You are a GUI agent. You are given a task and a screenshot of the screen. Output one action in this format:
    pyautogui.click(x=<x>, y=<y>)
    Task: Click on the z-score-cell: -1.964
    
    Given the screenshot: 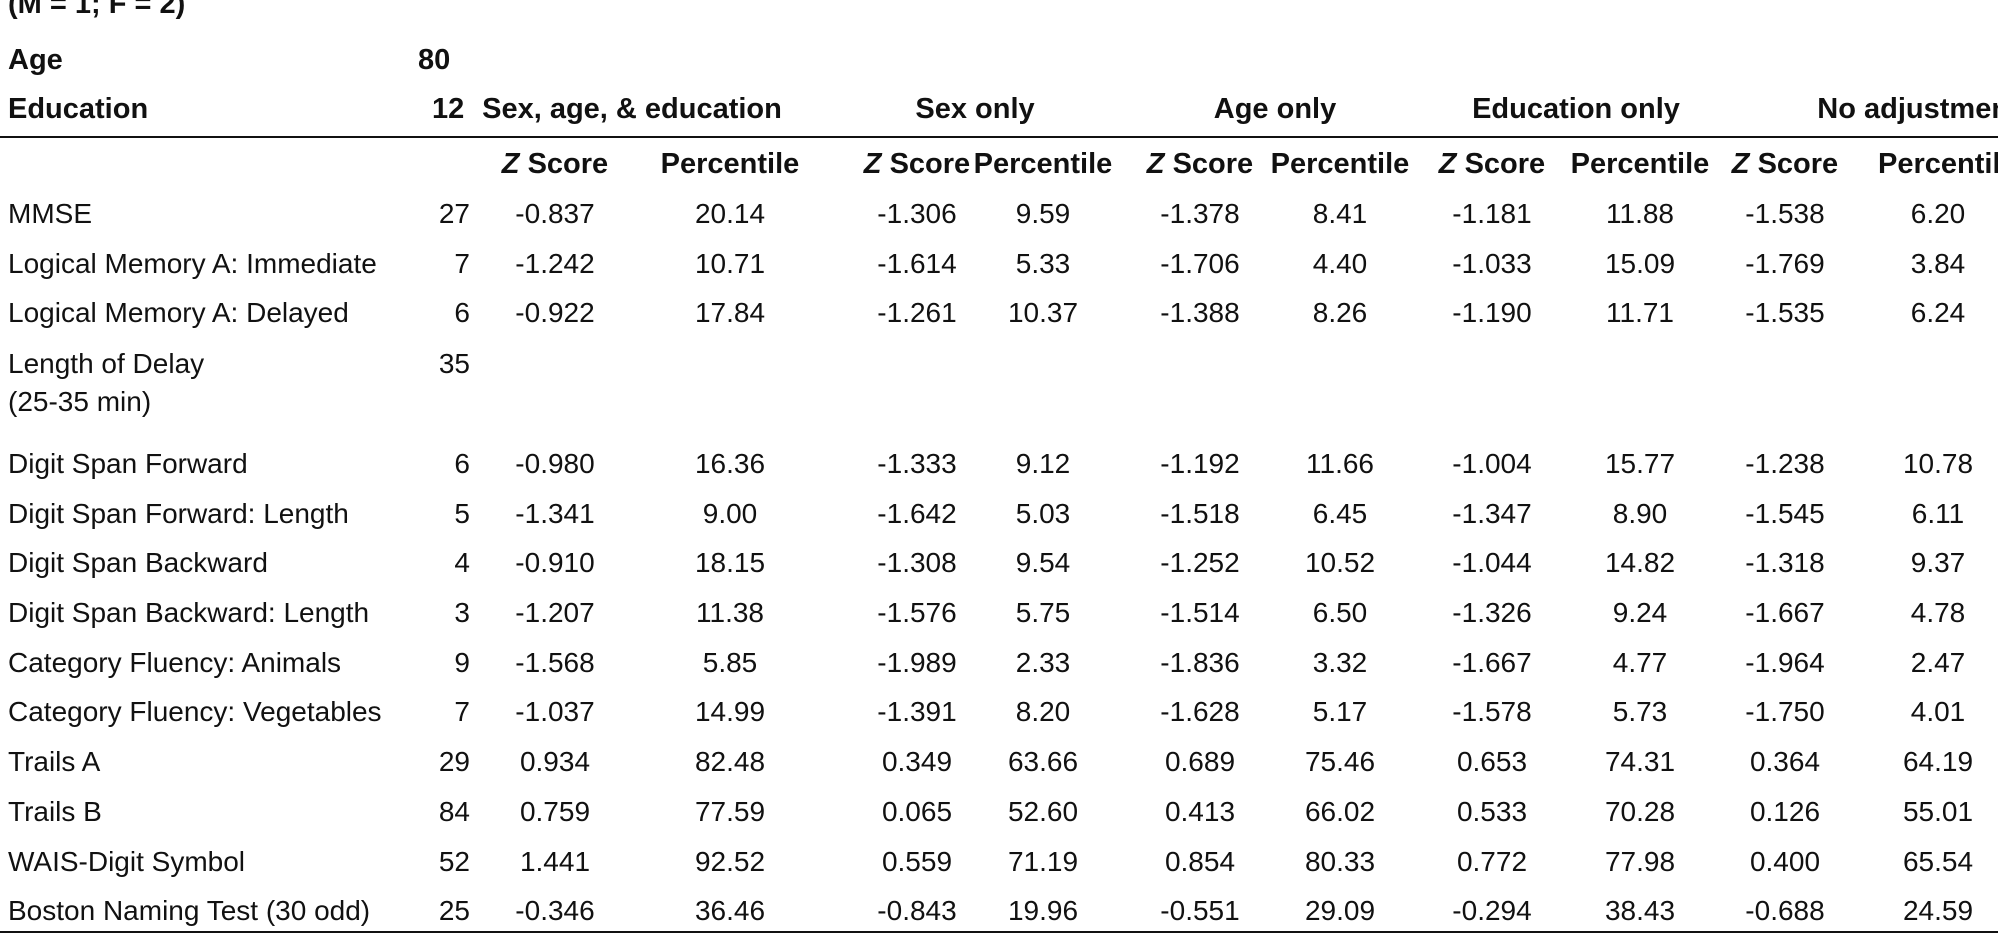 What is the action you would take?
    pyautogui.click(x=1785, y=662)
    